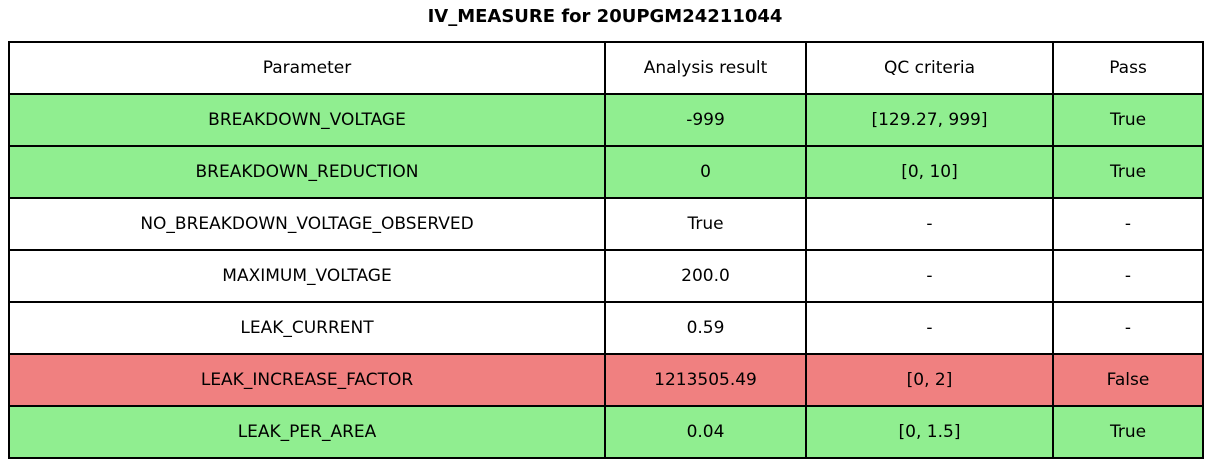  Describe the element at coordinates (705, 328) in the screenshot. I see `cell-analysis-result: 0.59` at that location.